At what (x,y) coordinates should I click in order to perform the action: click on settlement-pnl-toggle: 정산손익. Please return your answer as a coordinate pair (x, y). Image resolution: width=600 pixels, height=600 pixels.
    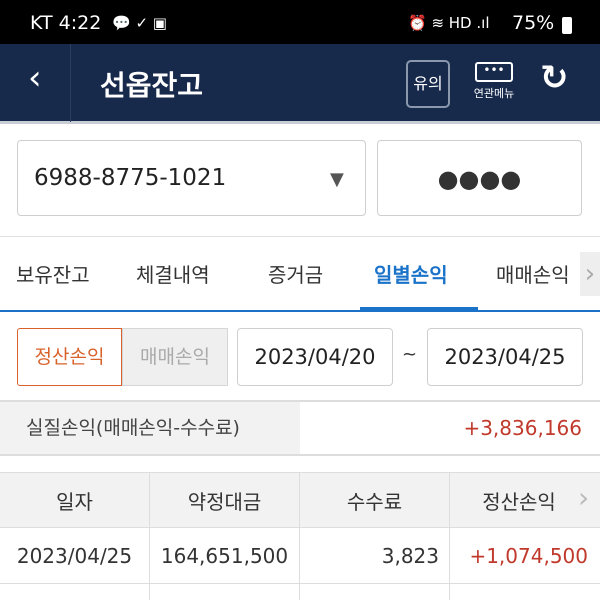
    Looking at the image, I should click on (69, 357).